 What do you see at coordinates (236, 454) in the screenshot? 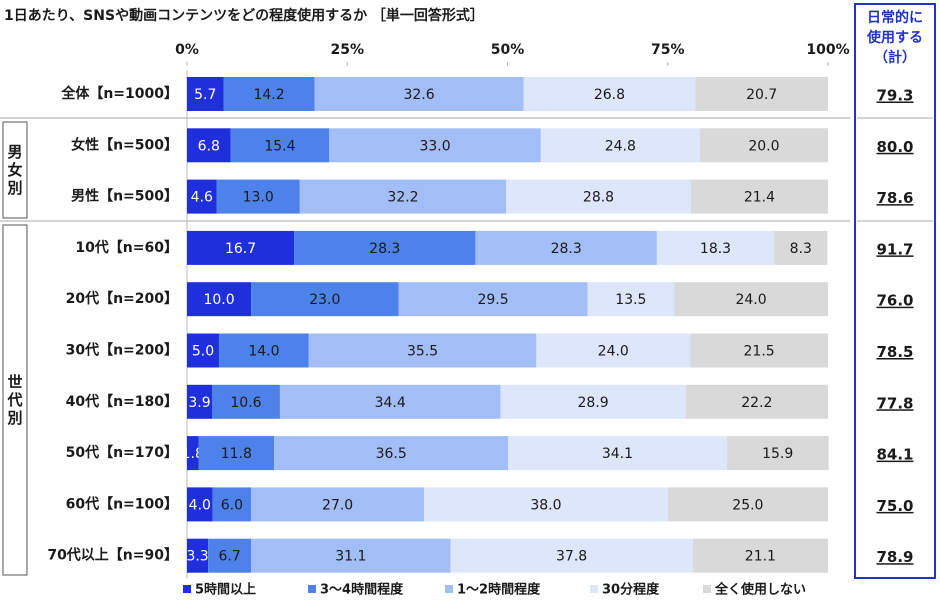
I see `data-label: 11.8` at bounding box center [236, 454].